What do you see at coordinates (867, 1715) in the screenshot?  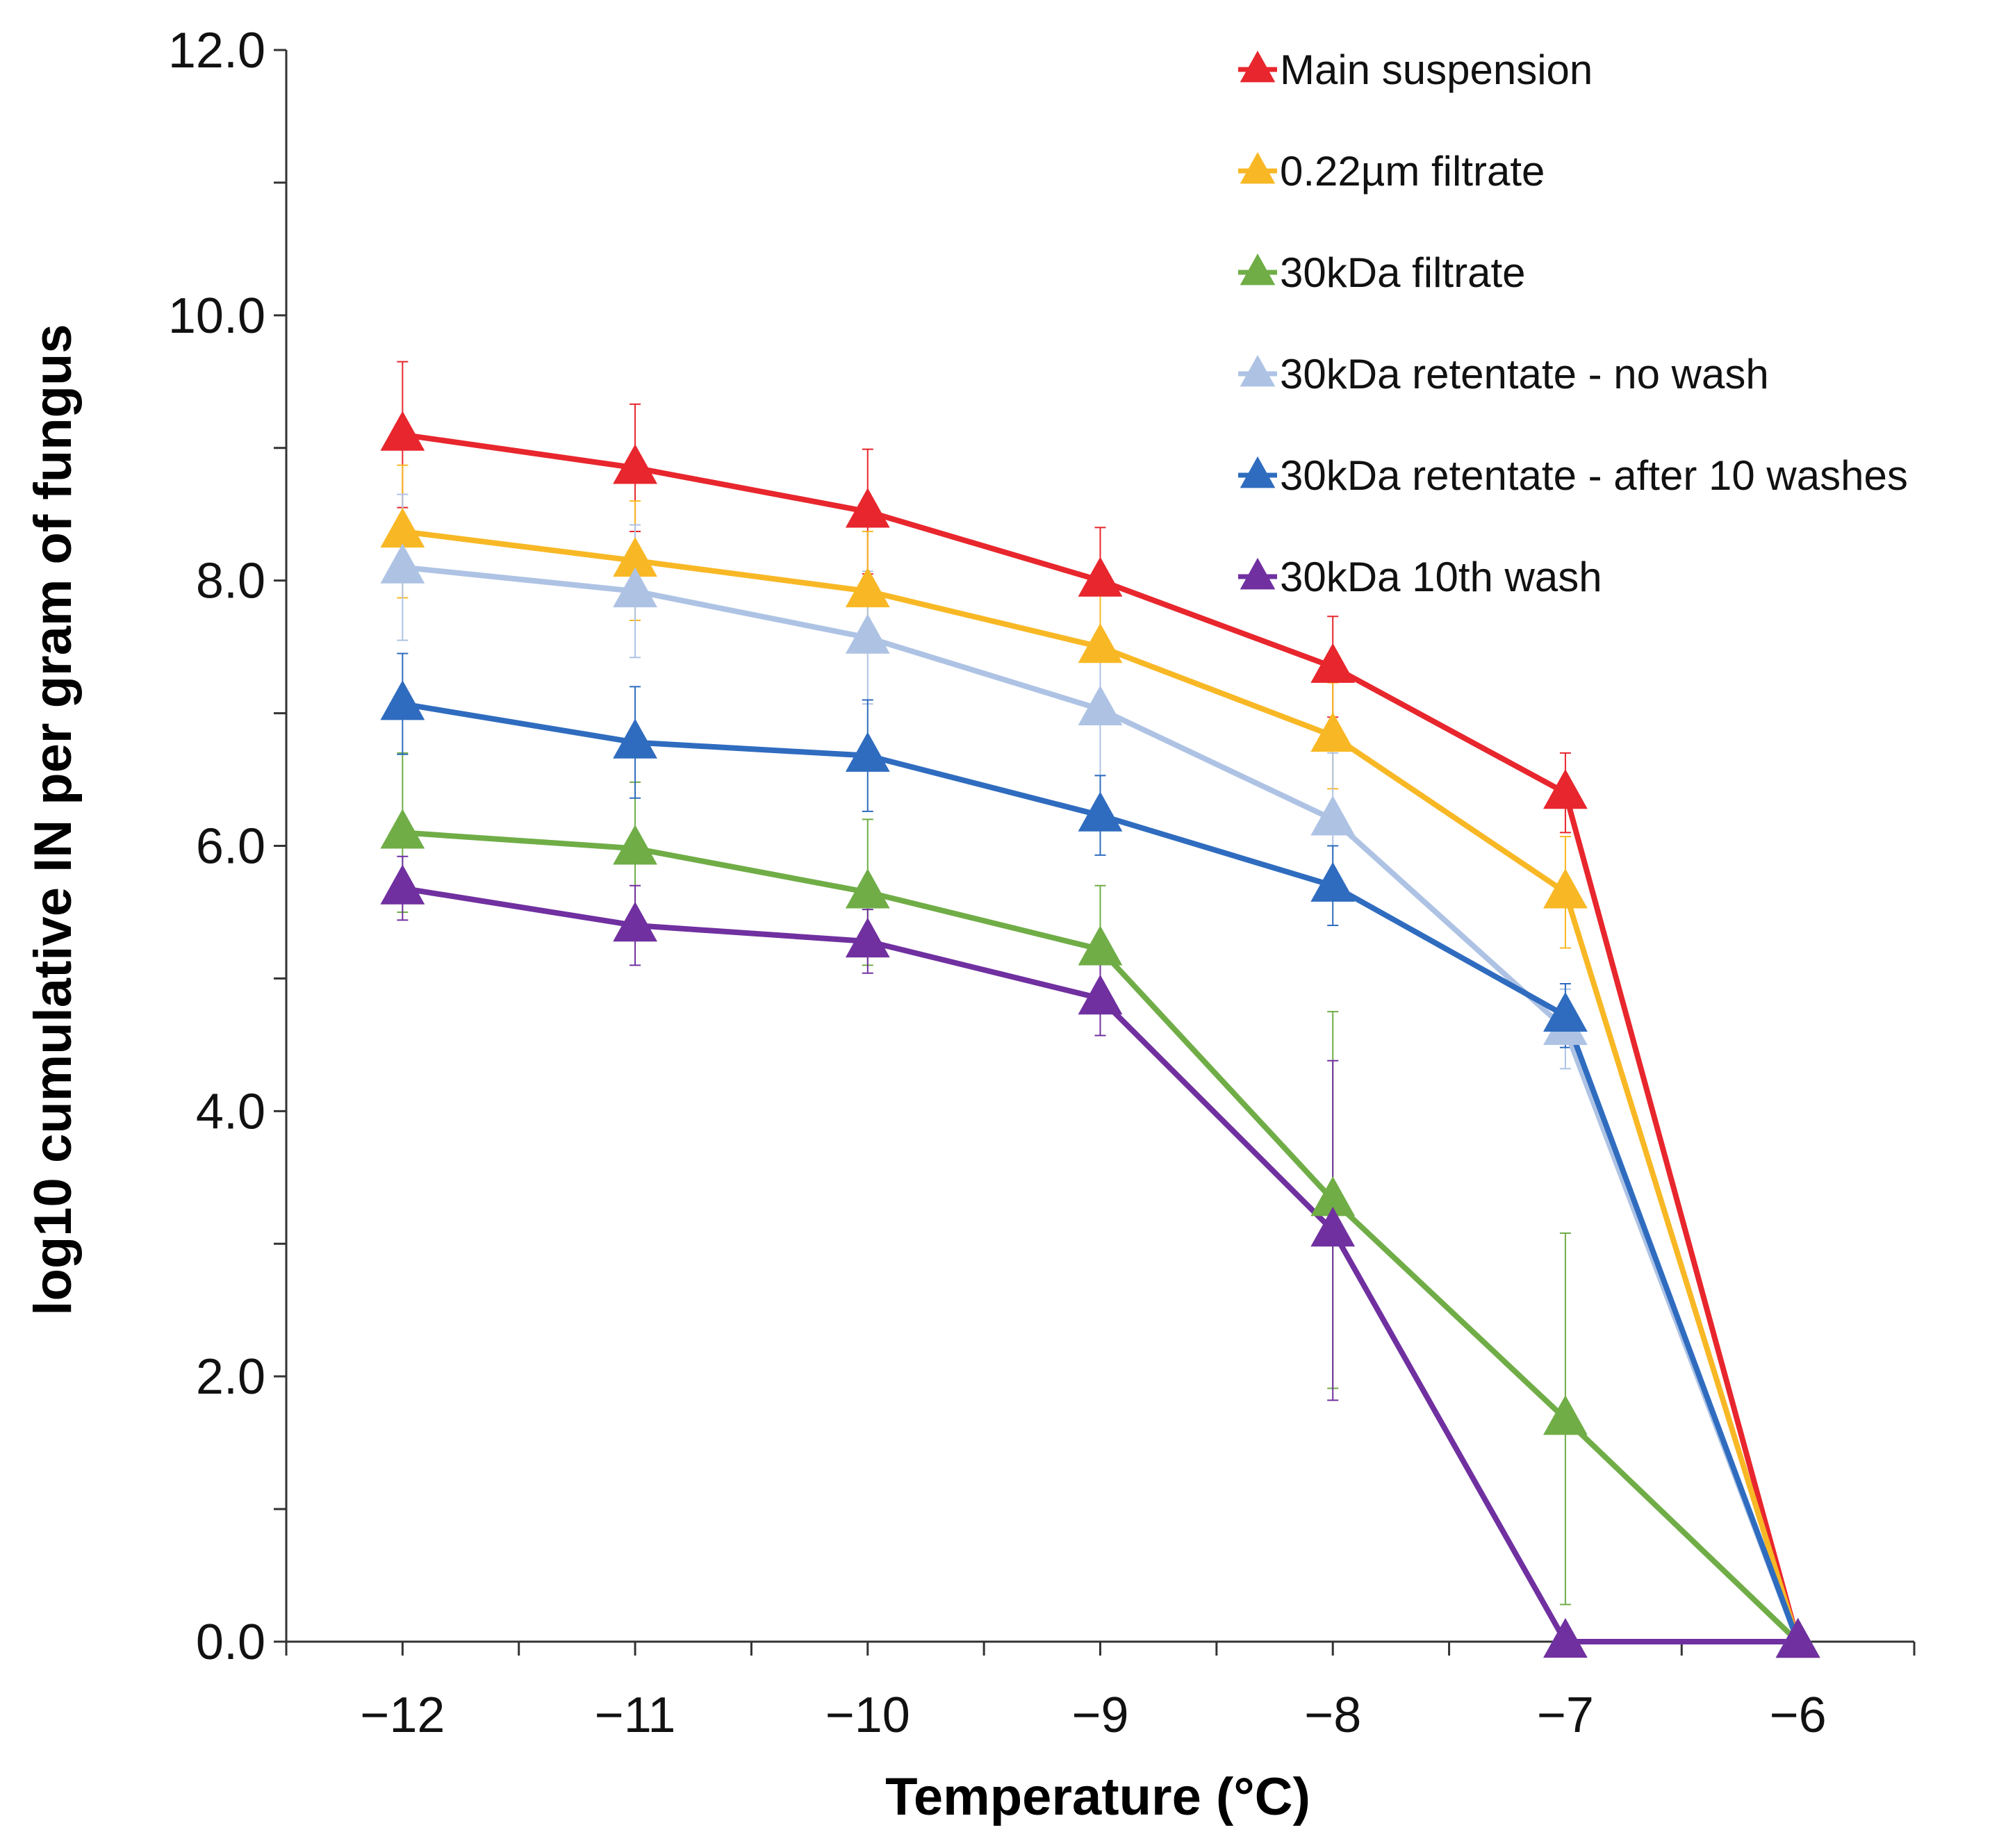 I see `x-tick-label: −10` at bounding box center [867, 1715].